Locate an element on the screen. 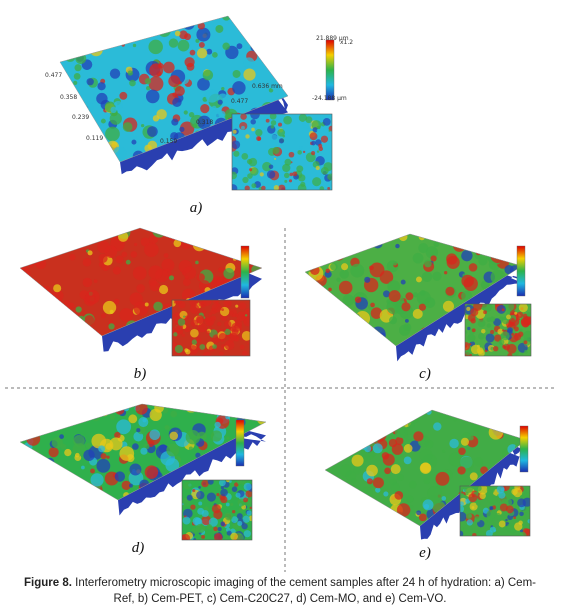  axis-label: 0.318 is located at coordinates (204, 122).